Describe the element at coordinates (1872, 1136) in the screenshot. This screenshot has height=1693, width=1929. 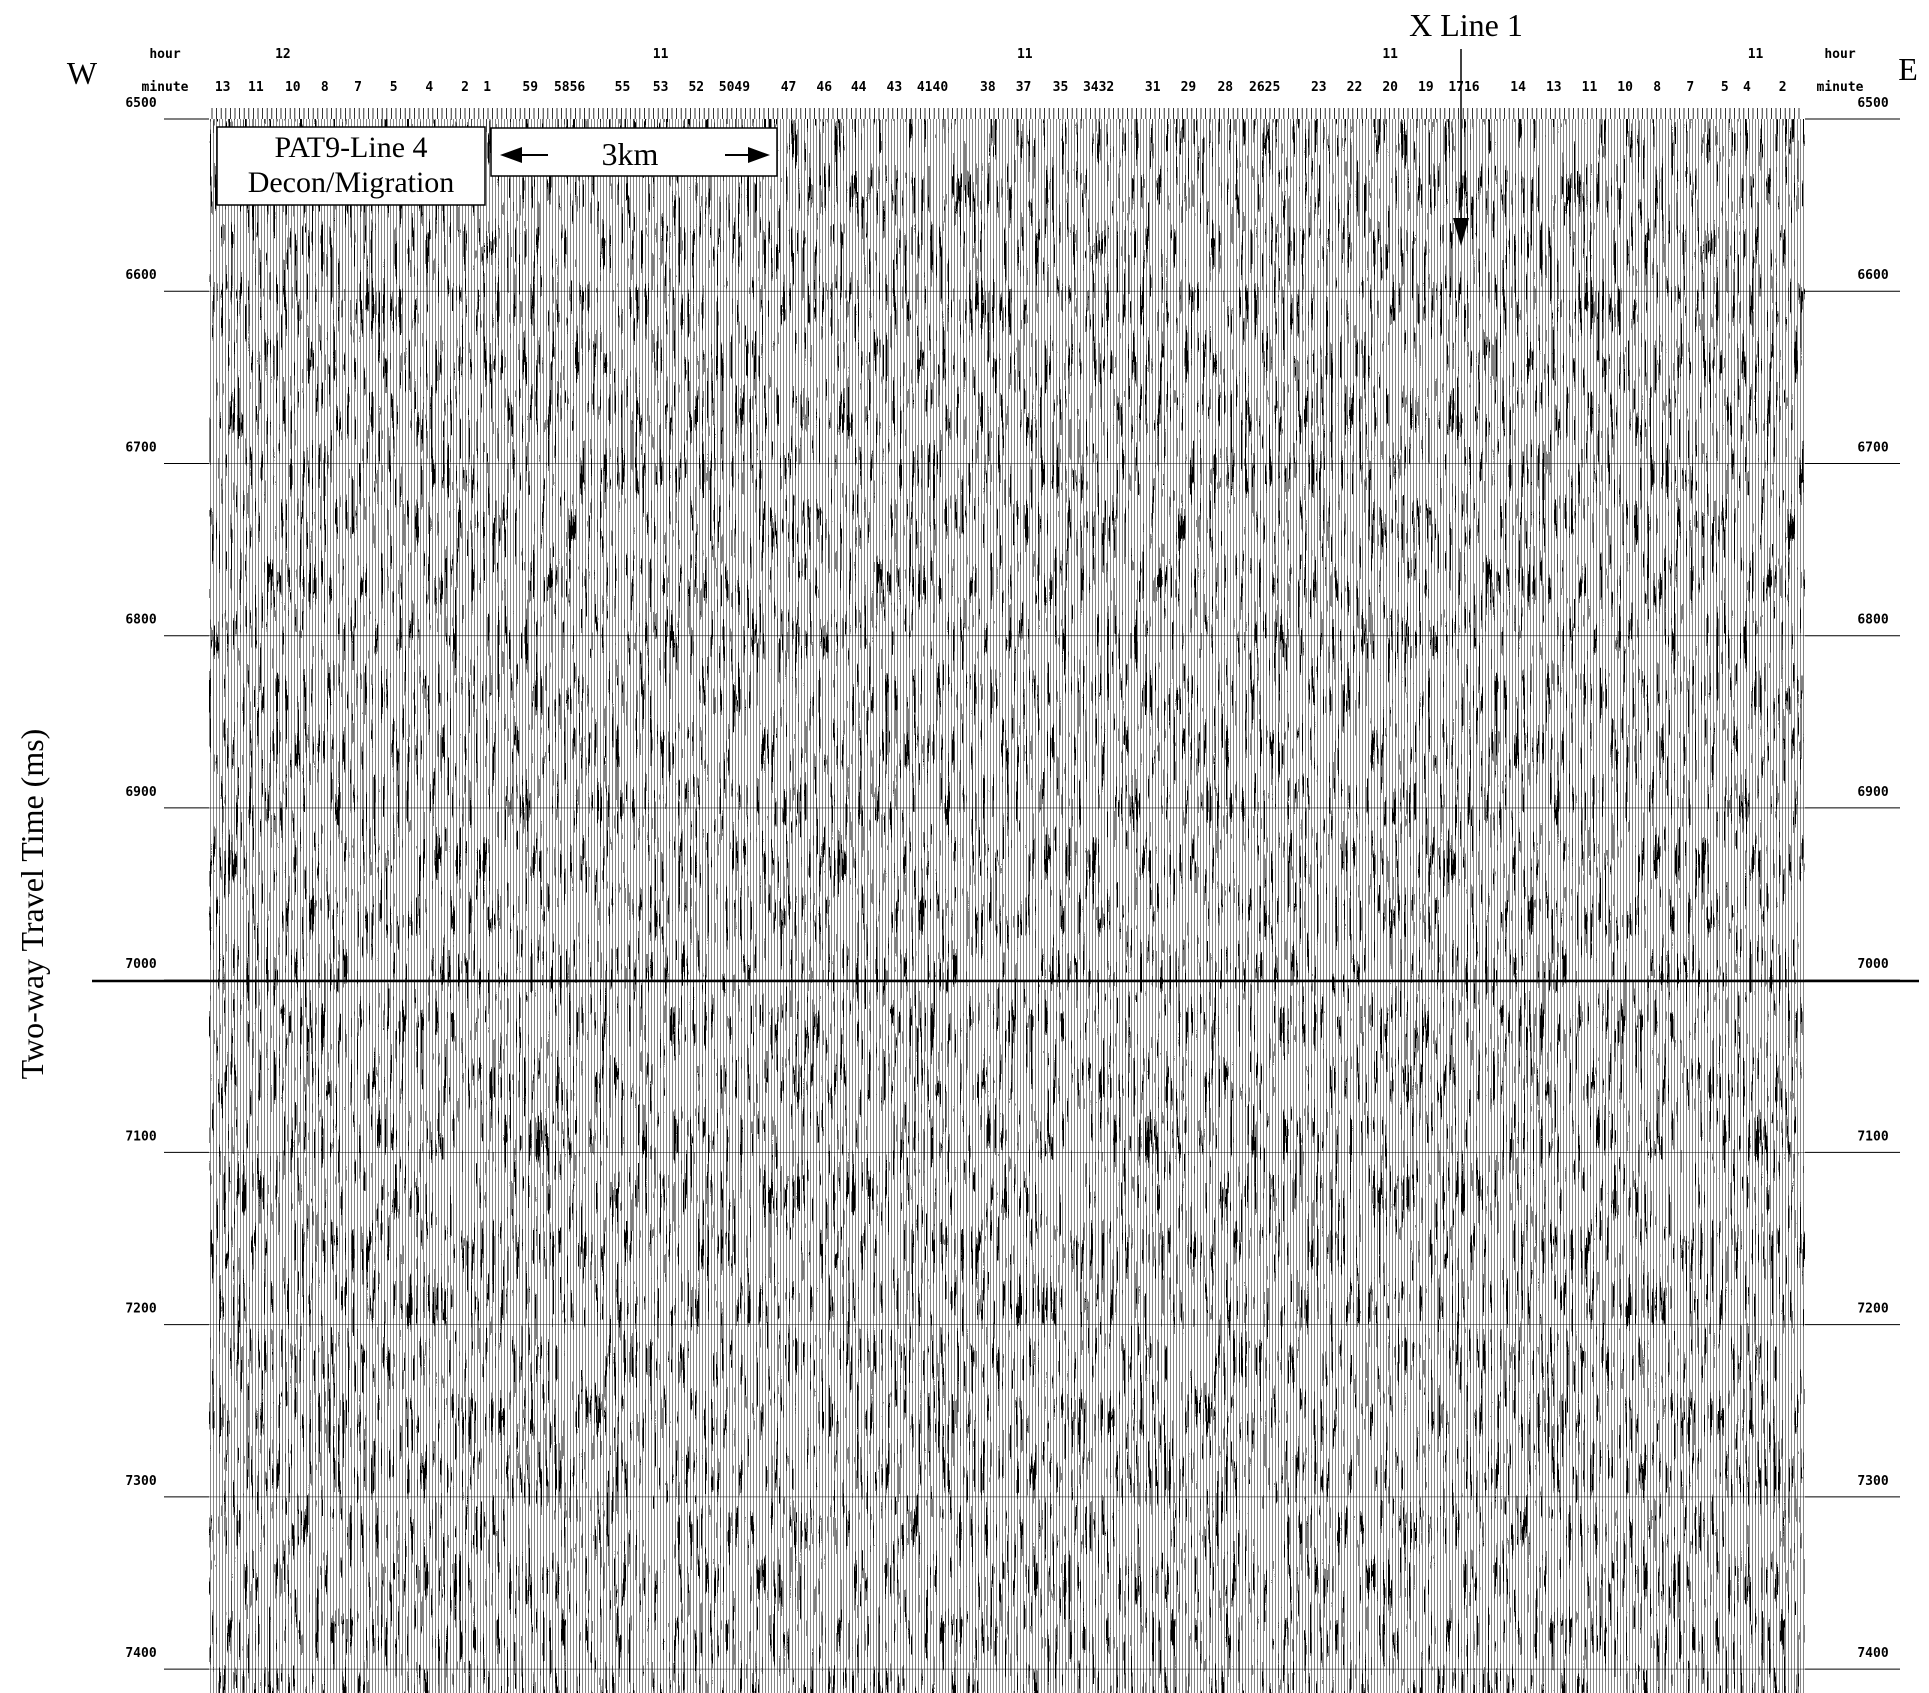
I see `y-tick-label-right: 7100` at that location.